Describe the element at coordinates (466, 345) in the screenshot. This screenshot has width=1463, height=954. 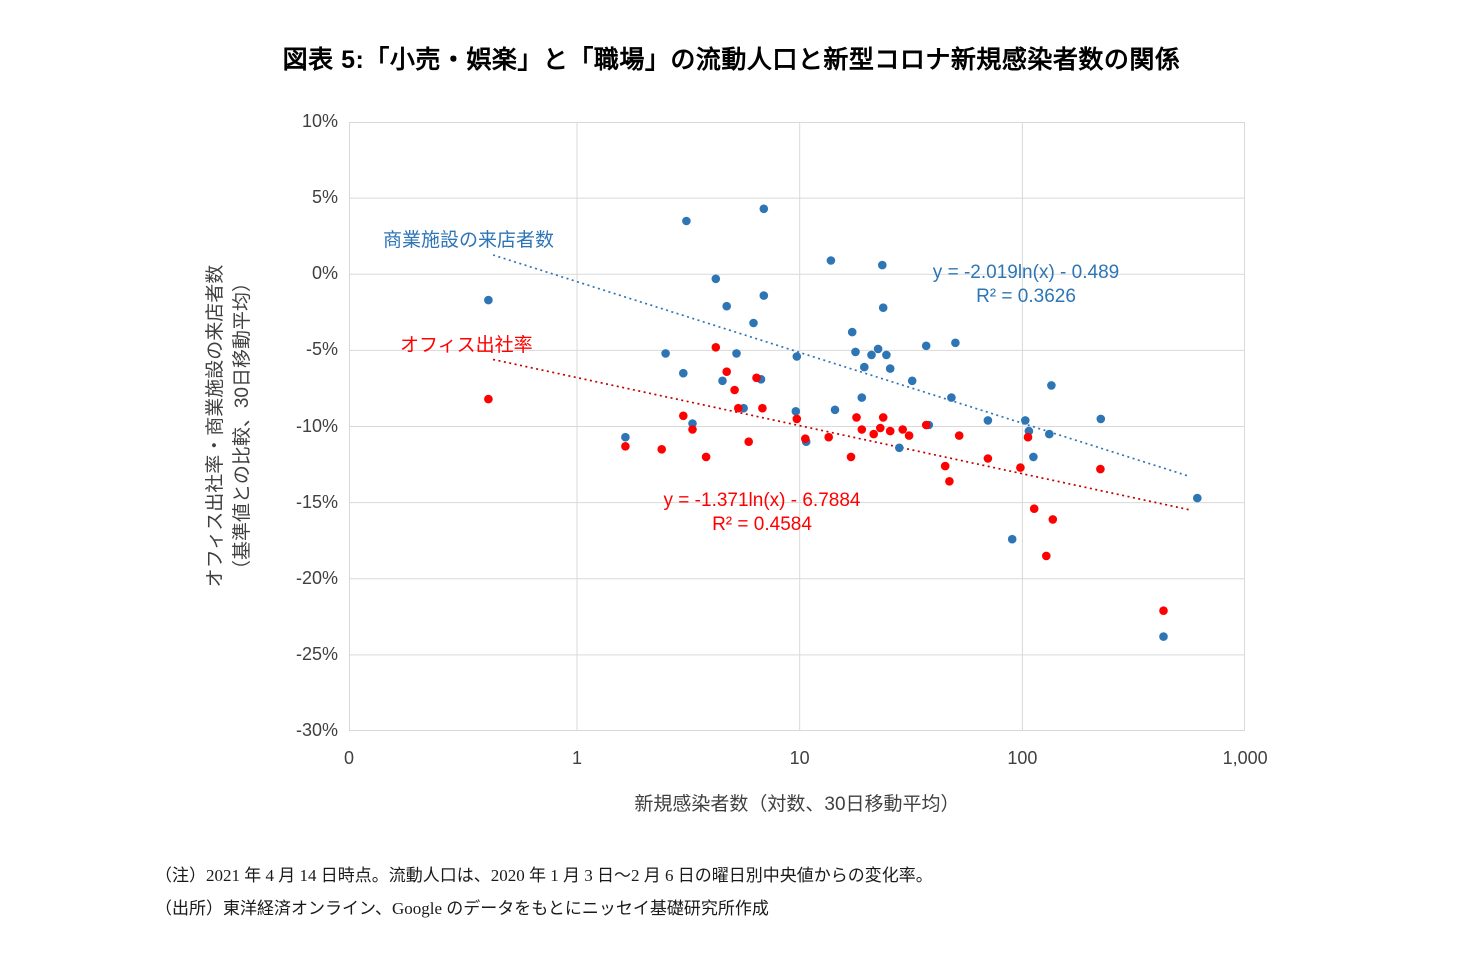
I see `series-label-office: オフィス出社率` at that location.